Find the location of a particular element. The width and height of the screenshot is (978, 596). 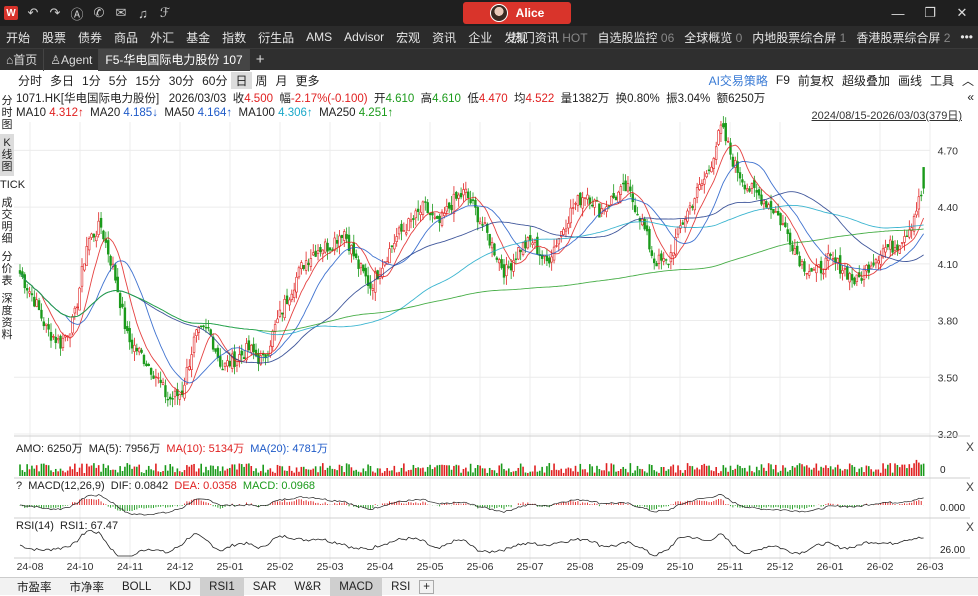

mainland-screen-link: 内地股票综合屏 1 is located at coordinates (799, 37).